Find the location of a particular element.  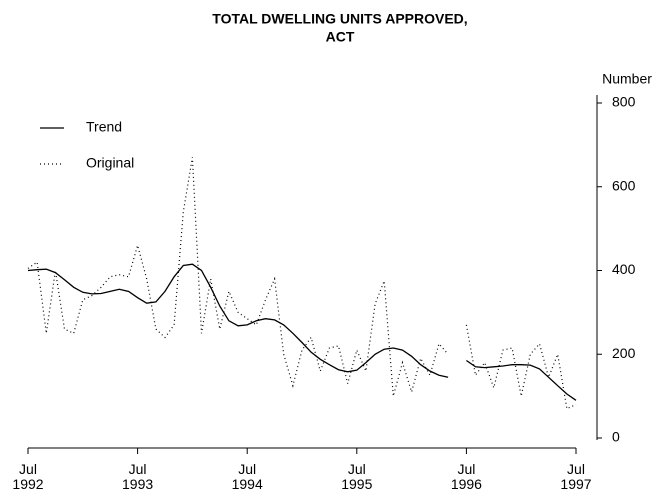

chart-subtitle: ACT is located at coordinates (340, 37).